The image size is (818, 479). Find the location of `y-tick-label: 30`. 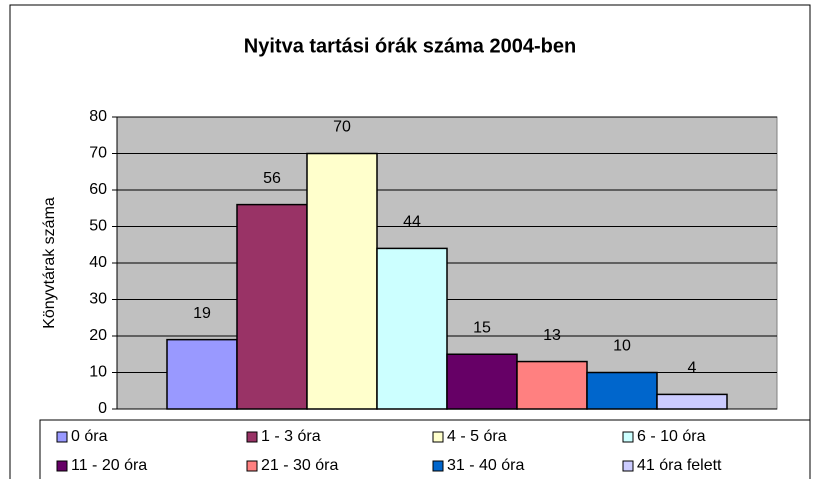

y-tick-label: 30 is located at coordinates (98, 299).